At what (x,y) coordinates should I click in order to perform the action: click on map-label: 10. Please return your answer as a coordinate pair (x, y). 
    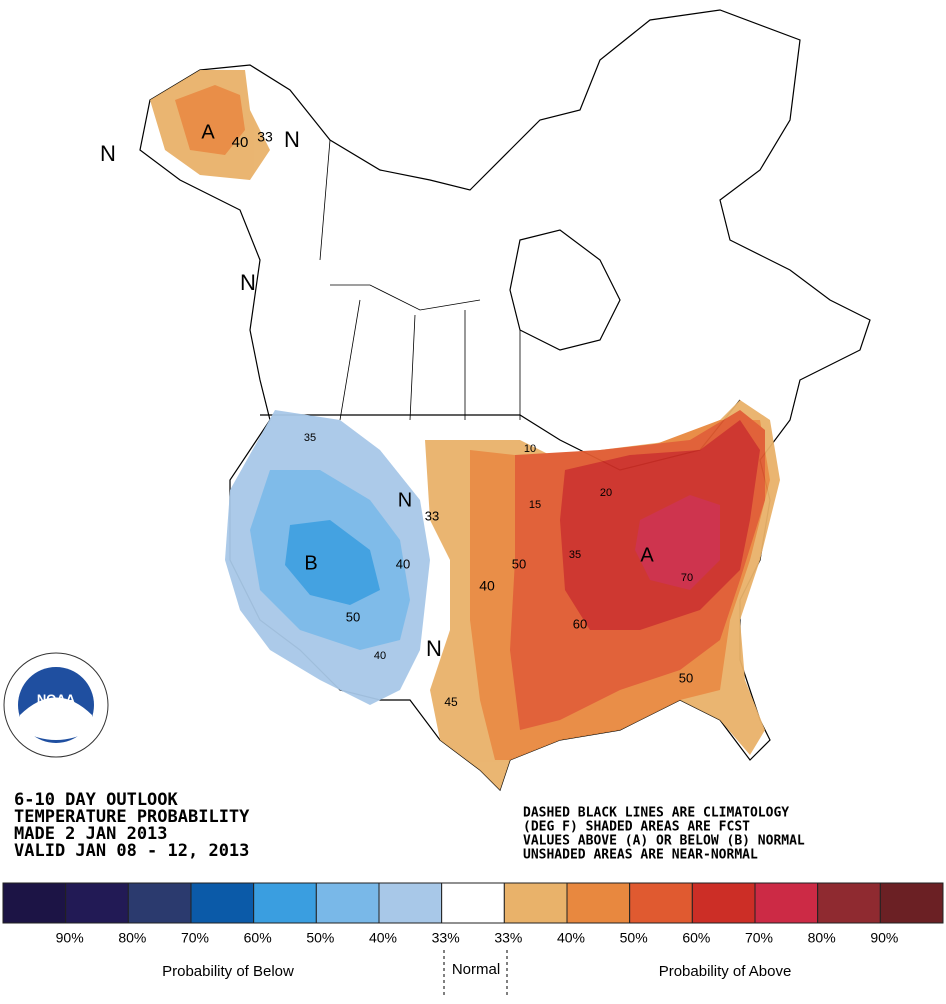
    Looking at the image, I should click on (530, 449).